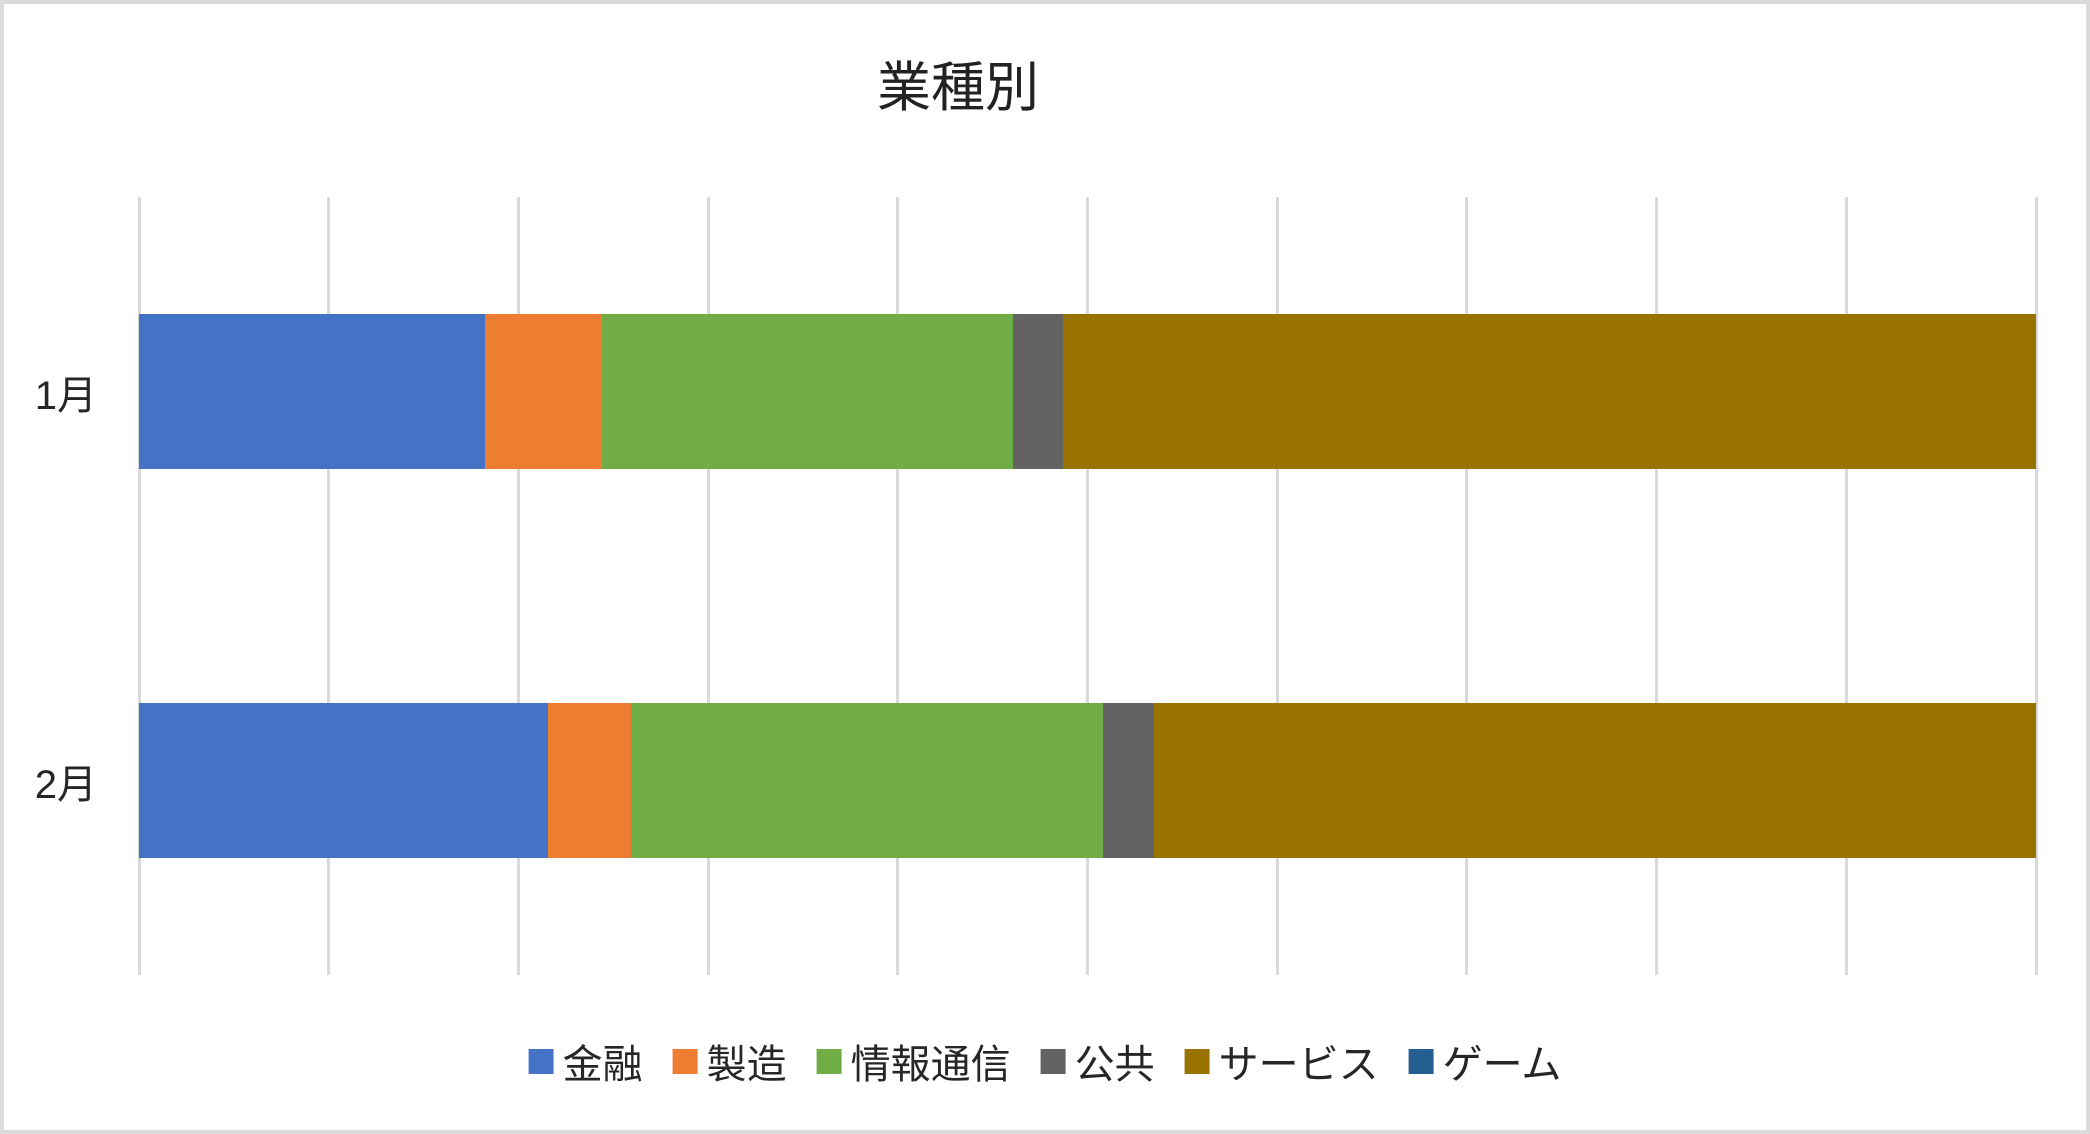 The height and width of the screenshot is (1134, 2090). I want to click on legend-label: サービス, so click(1298, 1065).